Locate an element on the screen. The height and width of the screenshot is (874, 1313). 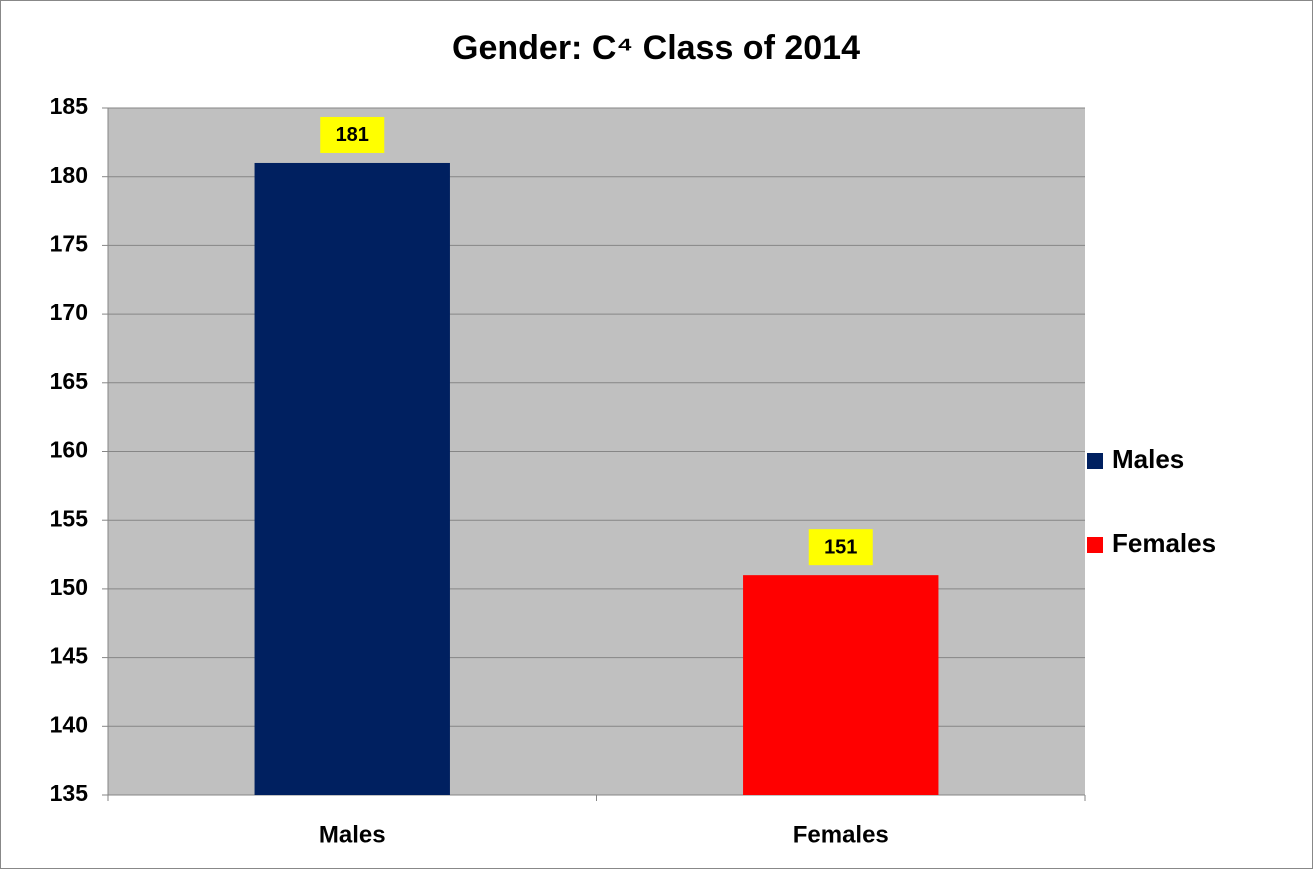
legend-label: Males is located at coordinates (1148, 459).